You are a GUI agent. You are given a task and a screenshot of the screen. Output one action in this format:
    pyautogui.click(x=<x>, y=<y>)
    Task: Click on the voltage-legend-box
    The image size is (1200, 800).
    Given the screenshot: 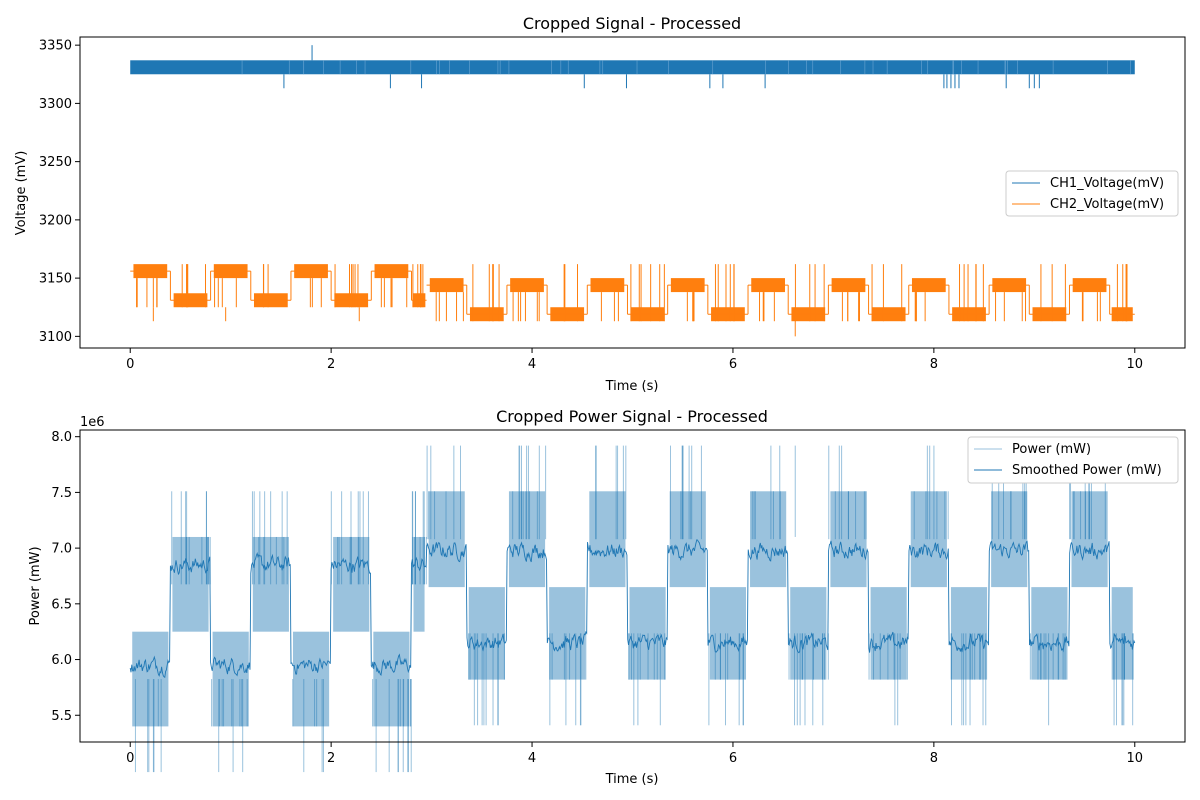 What is the action you would take?
    pyautogui.click(x=1092, y=193)
    